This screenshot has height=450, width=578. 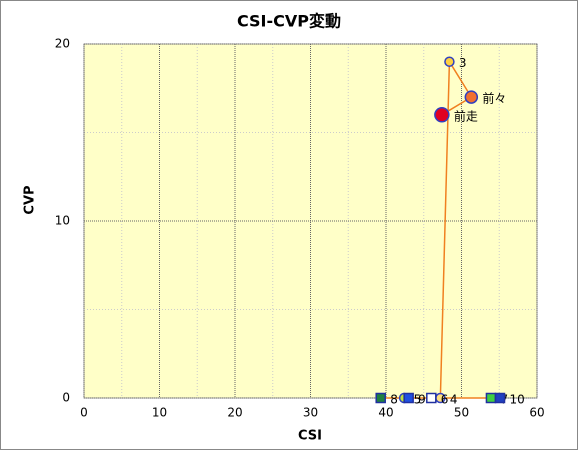 What do you see at coordinates (310, 413) in the screenshot?
I see `x-tick-label: 30` at bounding box center [310, 413].